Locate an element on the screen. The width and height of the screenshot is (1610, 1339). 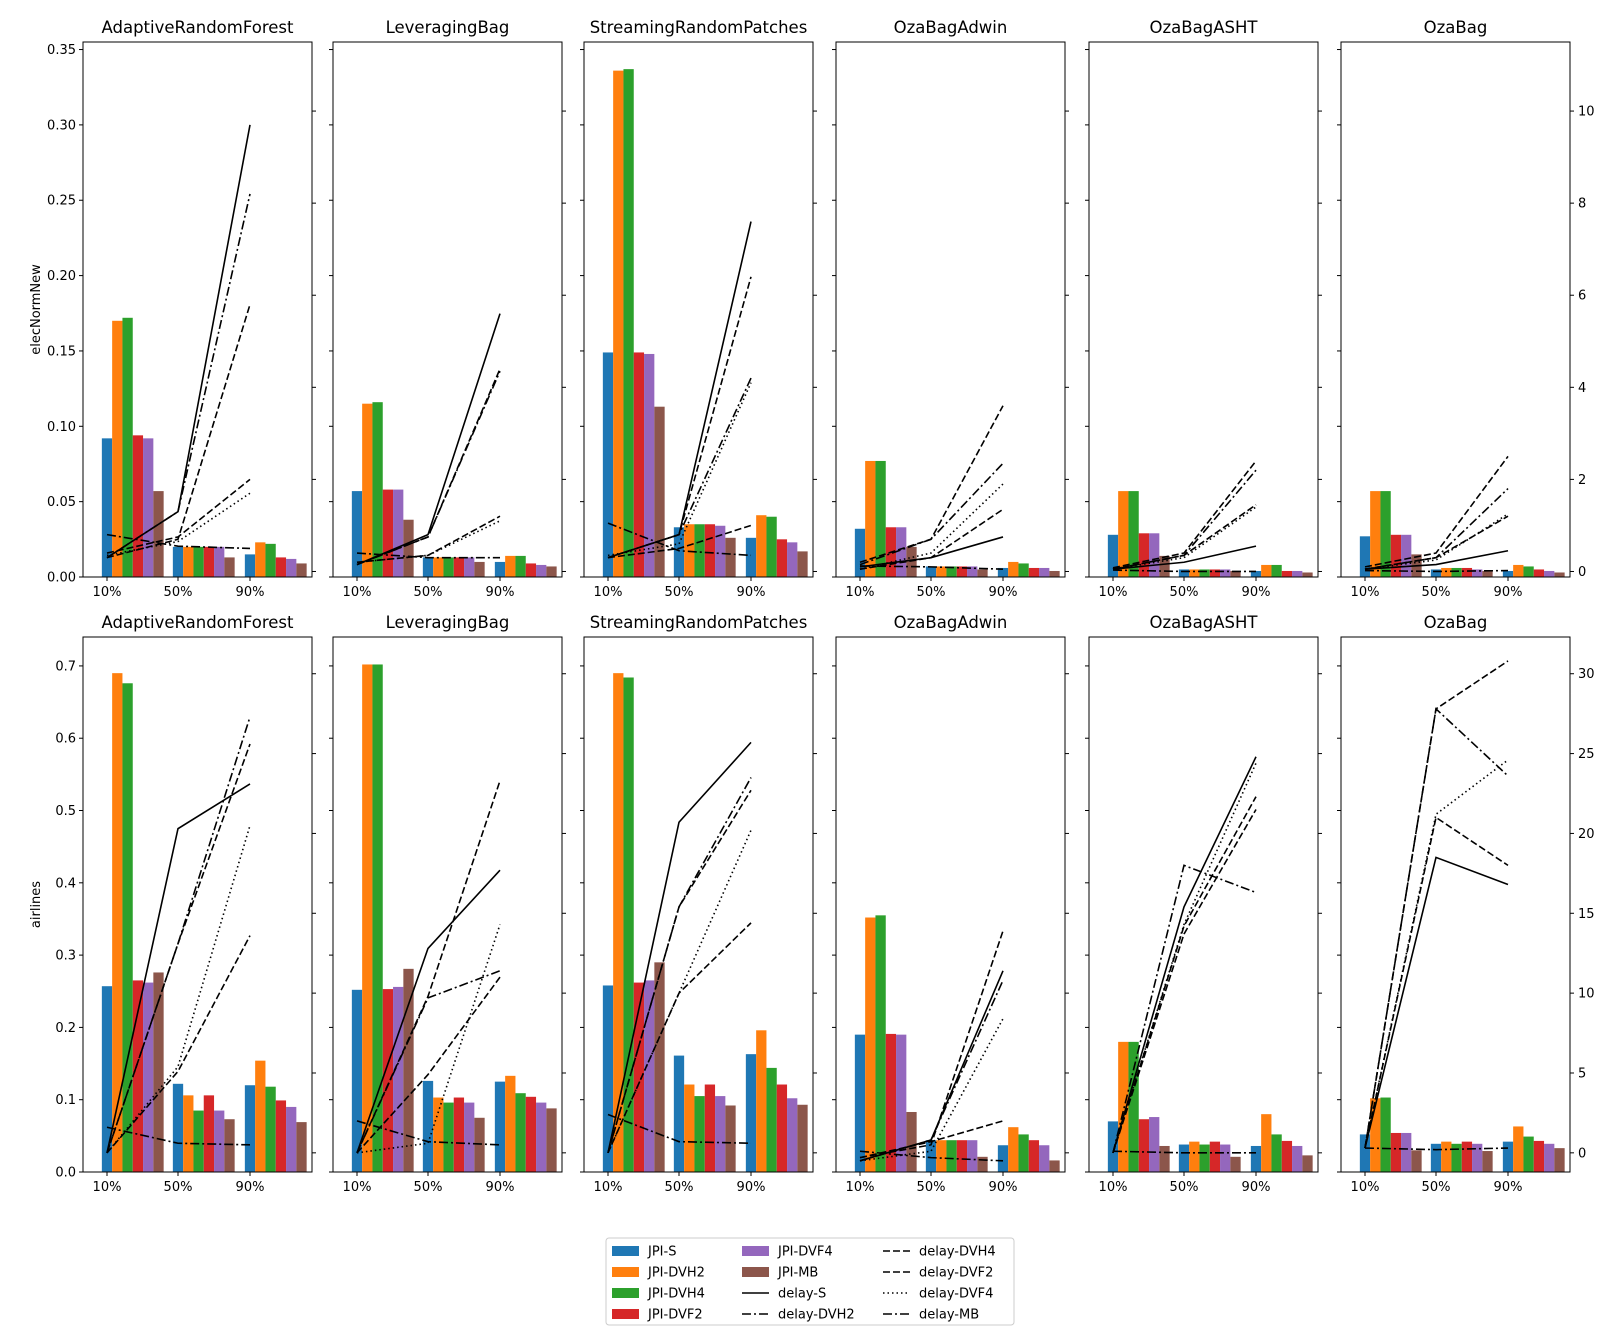
panel-title: OzaBagAdwin is located at coordinates (951, 622).